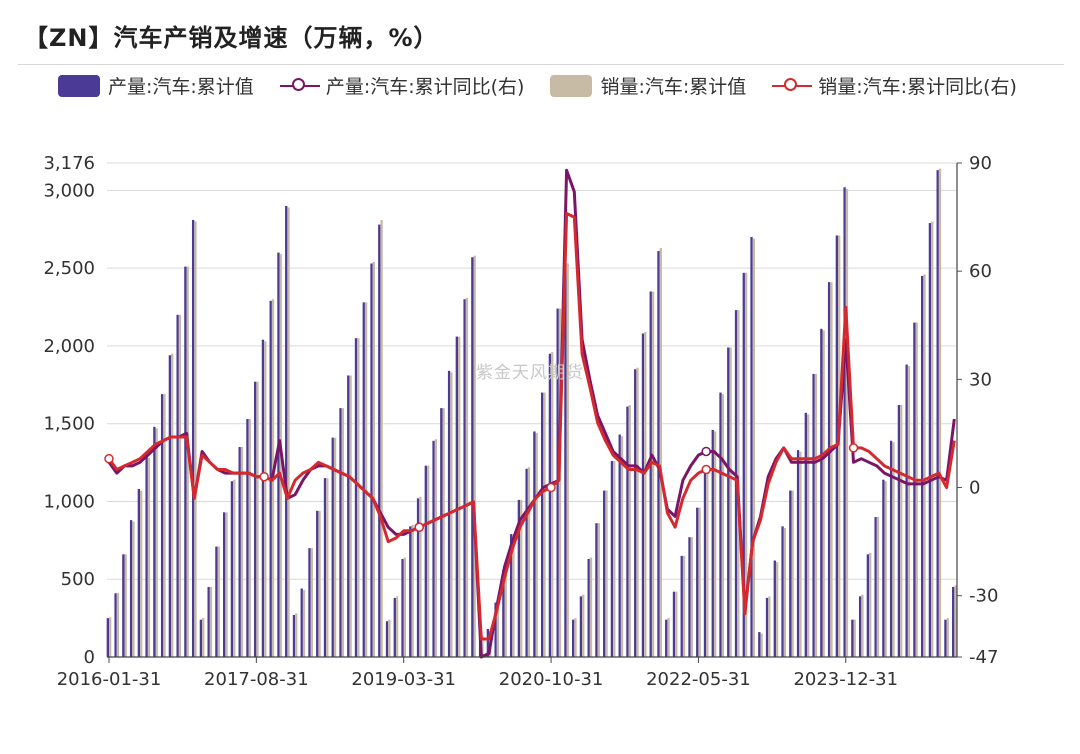  Describe the element at coordinates (401, 85) in the screenshot. I see `legend-item-production-yoy: 产量:汽车:累计同比(右)` at that location.